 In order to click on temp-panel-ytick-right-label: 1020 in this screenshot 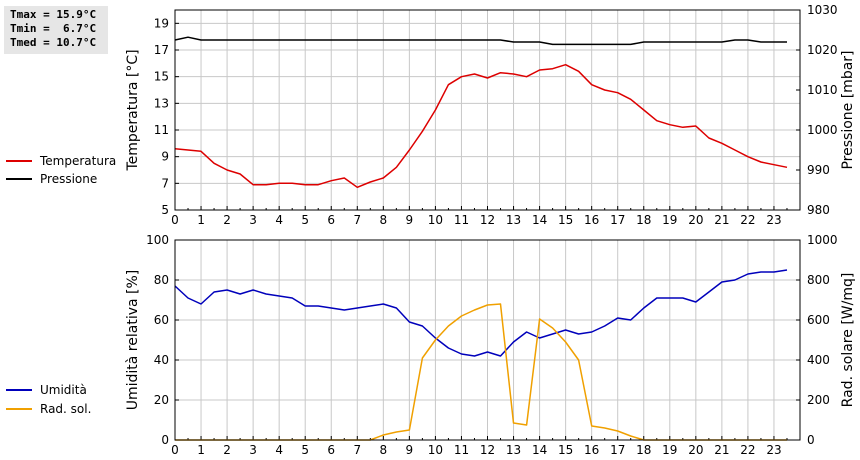, I will do `click(822, 50)`.